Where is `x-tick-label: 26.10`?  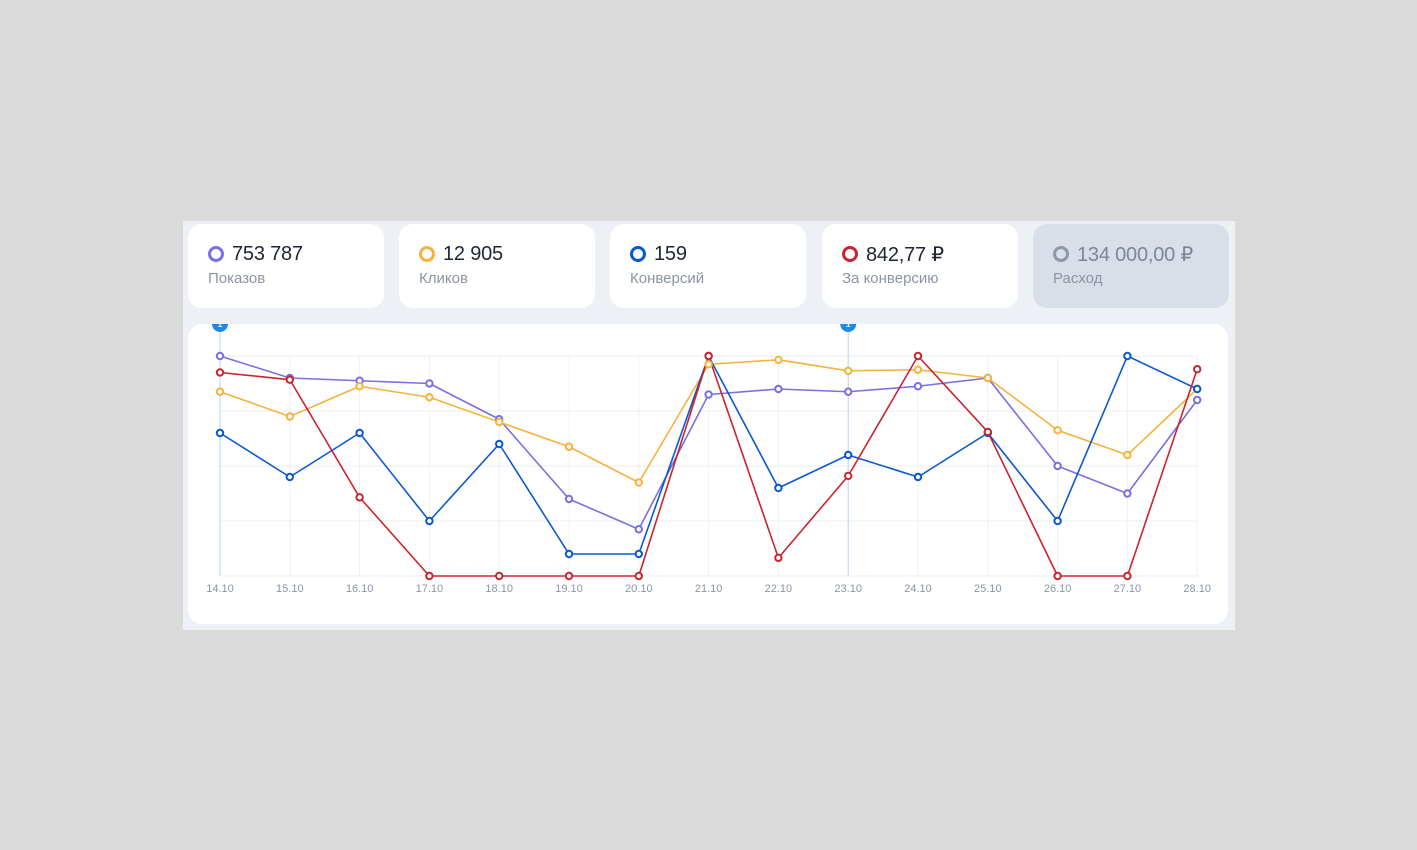
x-tick-label: 26.10 is located at coordinates (1058, 589).